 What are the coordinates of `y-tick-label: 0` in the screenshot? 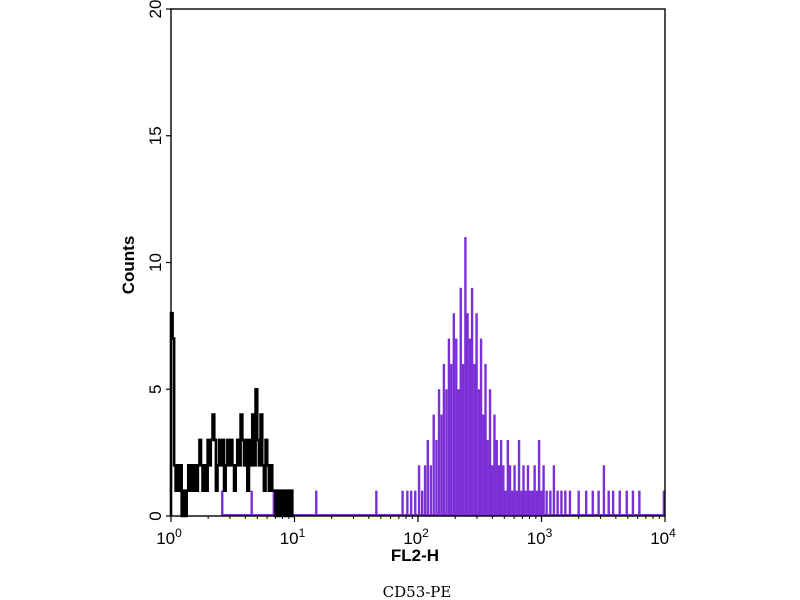 It's located at (155, 515).